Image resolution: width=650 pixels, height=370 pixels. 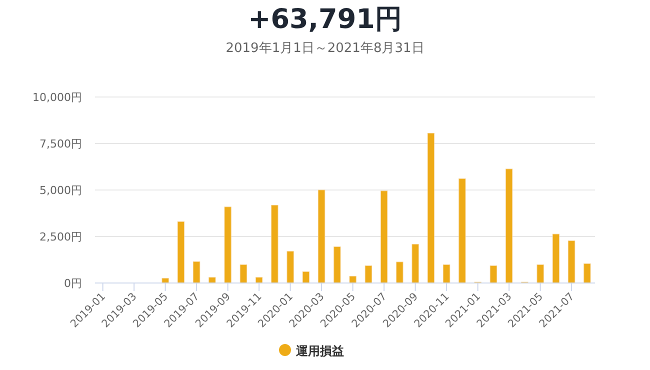 What do you see at coordinates (61, 190) in the screenshot?
I see `y-tick-label: 5,000円` at bounding box center [61, 190].